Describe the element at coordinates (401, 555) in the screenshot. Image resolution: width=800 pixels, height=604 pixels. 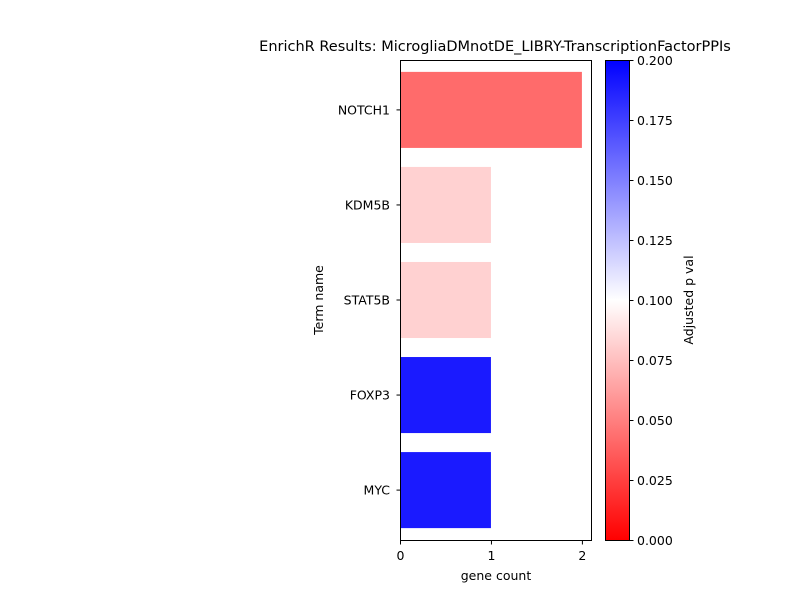
I see `x-tick-label: 0` at that location.